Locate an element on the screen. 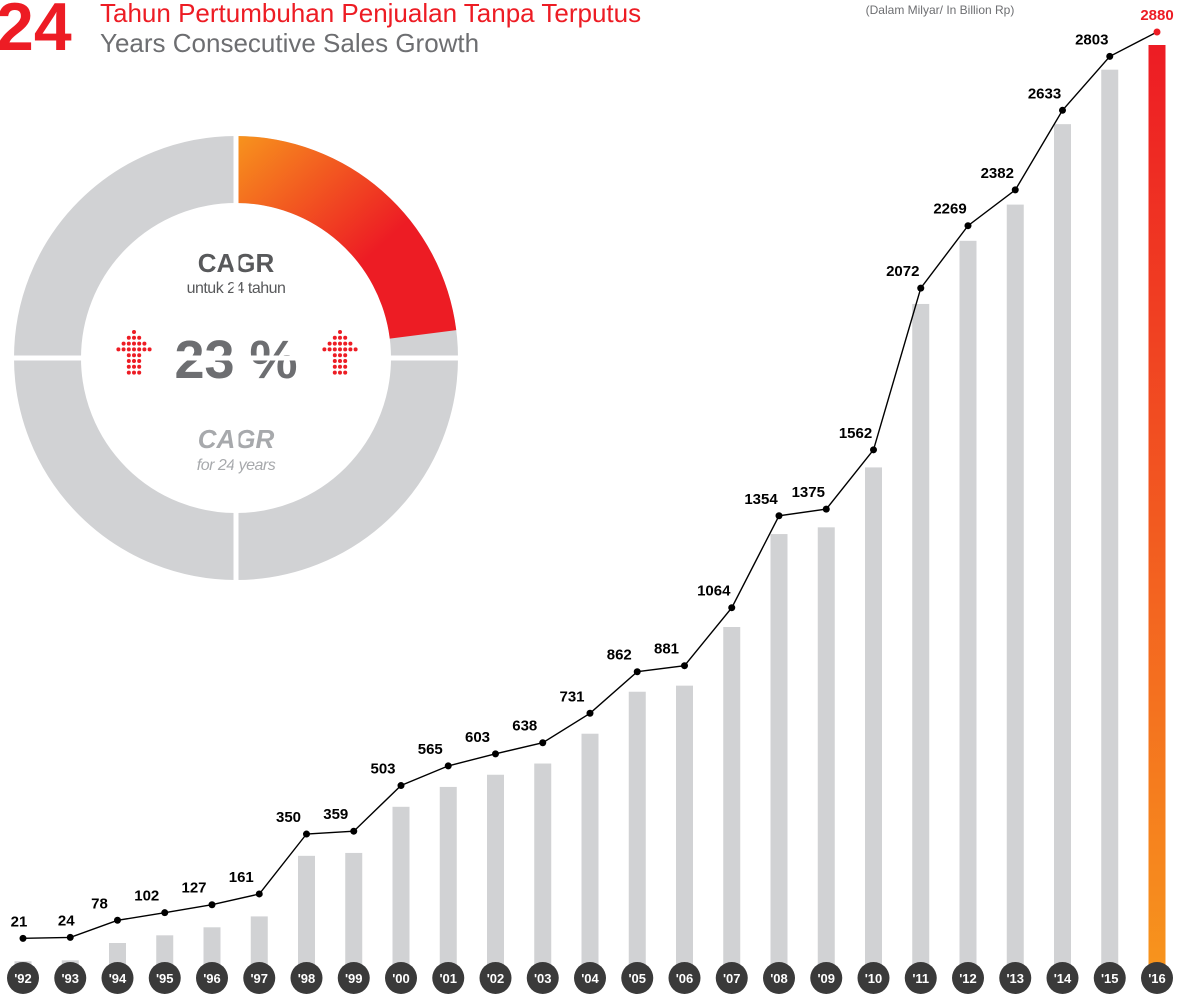  donut-segment is located at coordinates (346, 237).